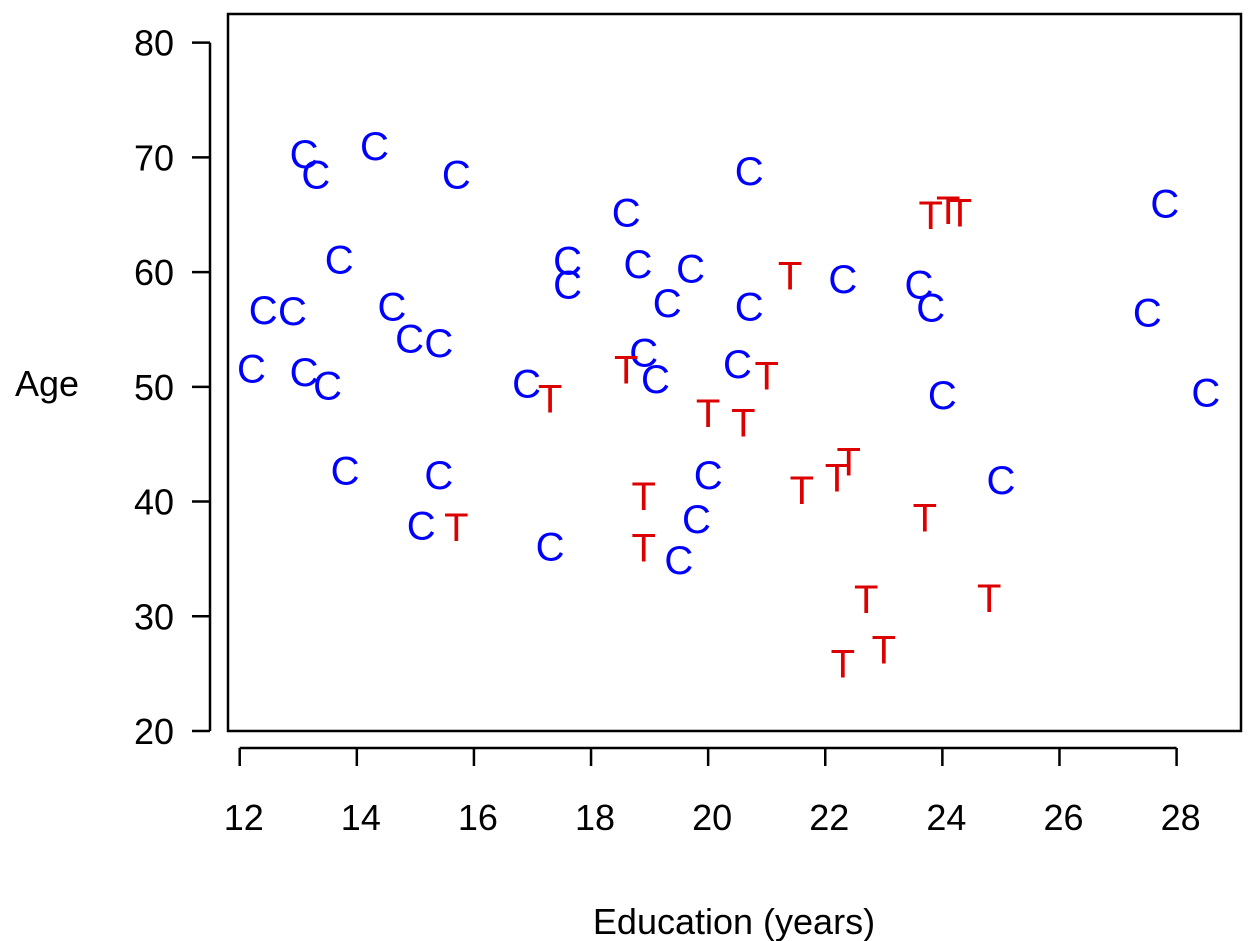  What do you see at coordinates (478, 817) in the screenshot?
I see `x-tick-label: 16` at bounding box center [478, 817].